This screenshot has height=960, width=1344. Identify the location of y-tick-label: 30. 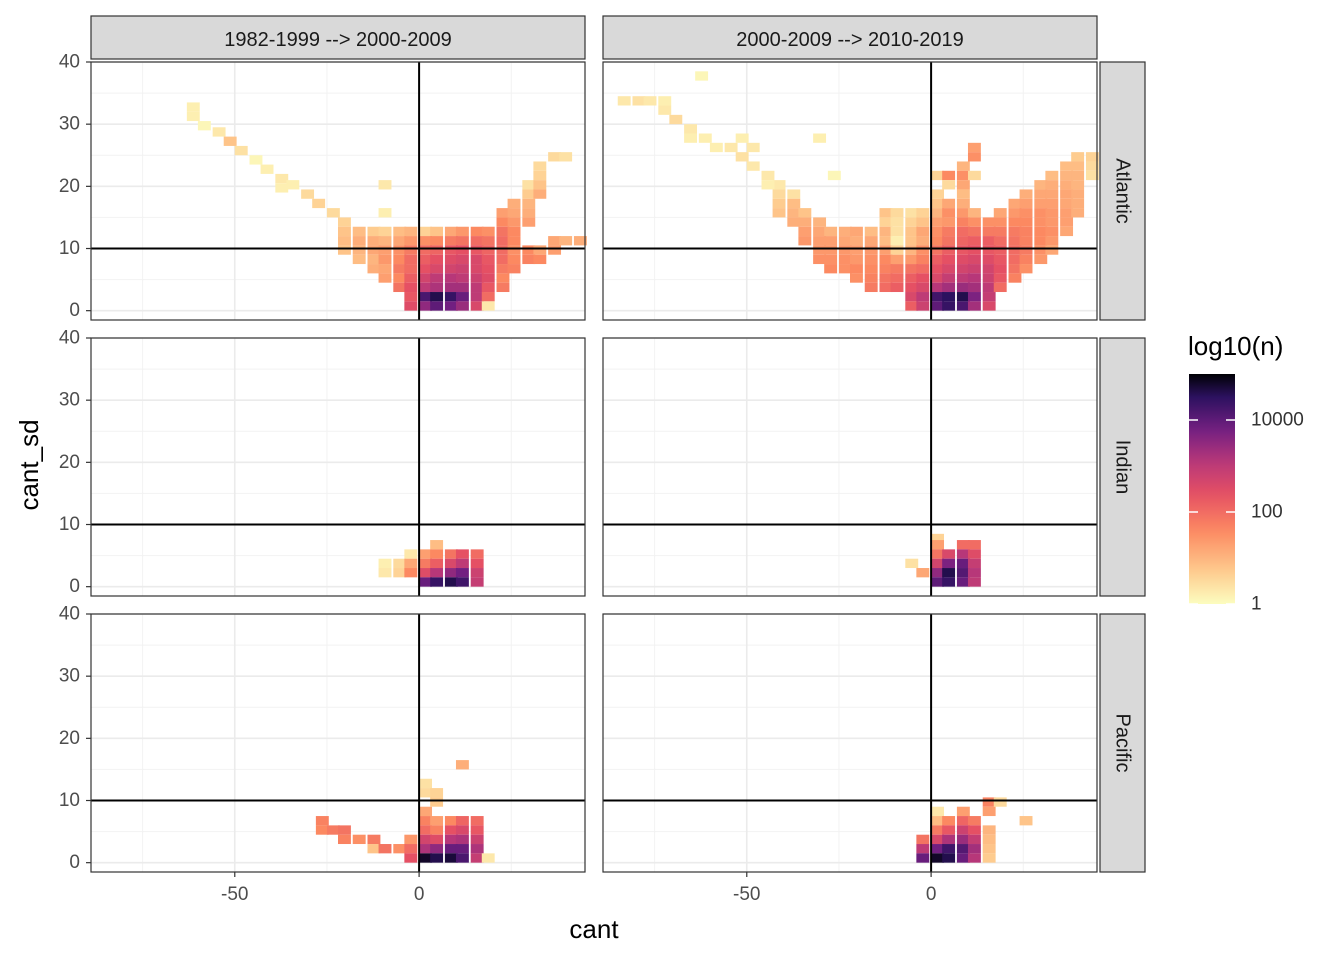
(69, 676).